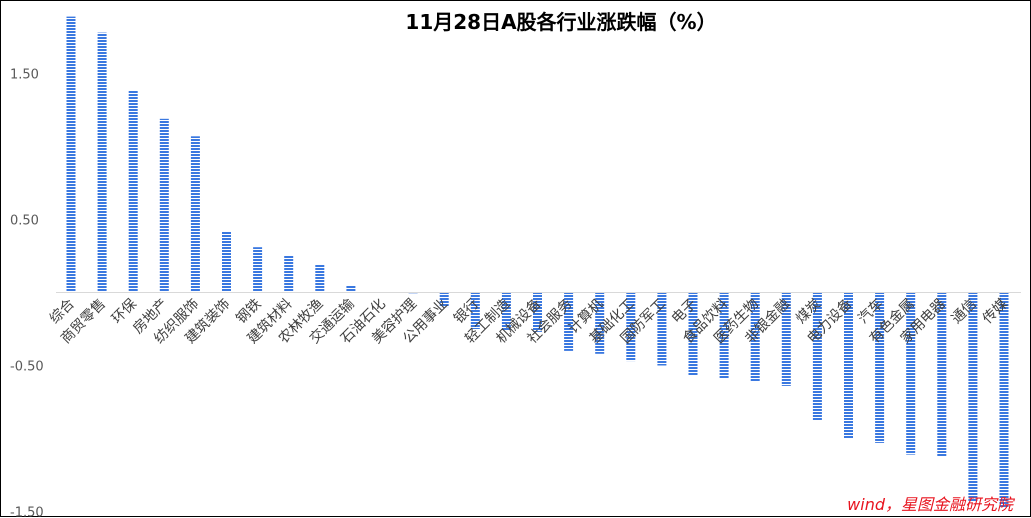 The height and width of the screenshot is (518, 1031). Describe the element at coordinates (24, 221) in the screenshot. I see `y-tick-label: 0.50` at that location.